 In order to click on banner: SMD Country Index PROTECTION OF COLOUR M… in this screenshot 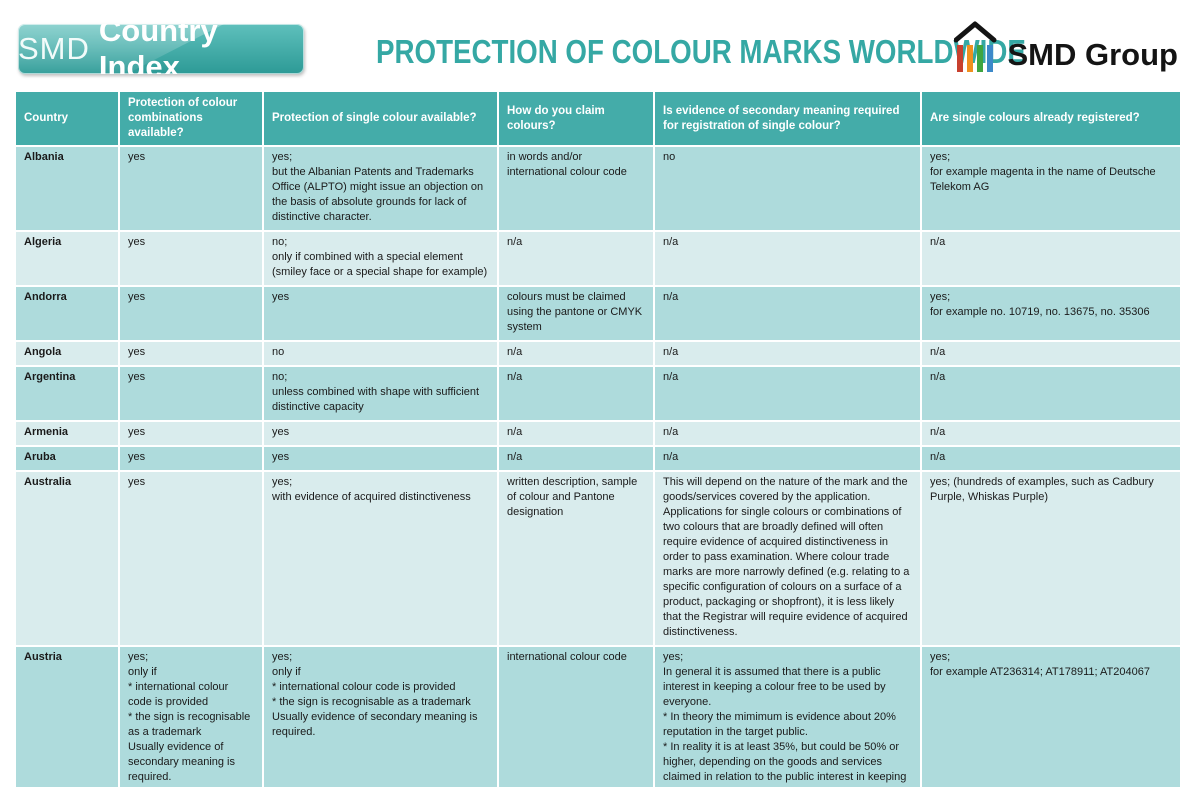, I will do `click(597, 45)`.